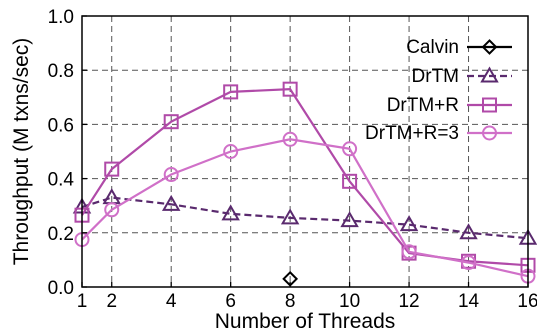  I want to click on y-tick-label: 0.6, so click(61, 125).